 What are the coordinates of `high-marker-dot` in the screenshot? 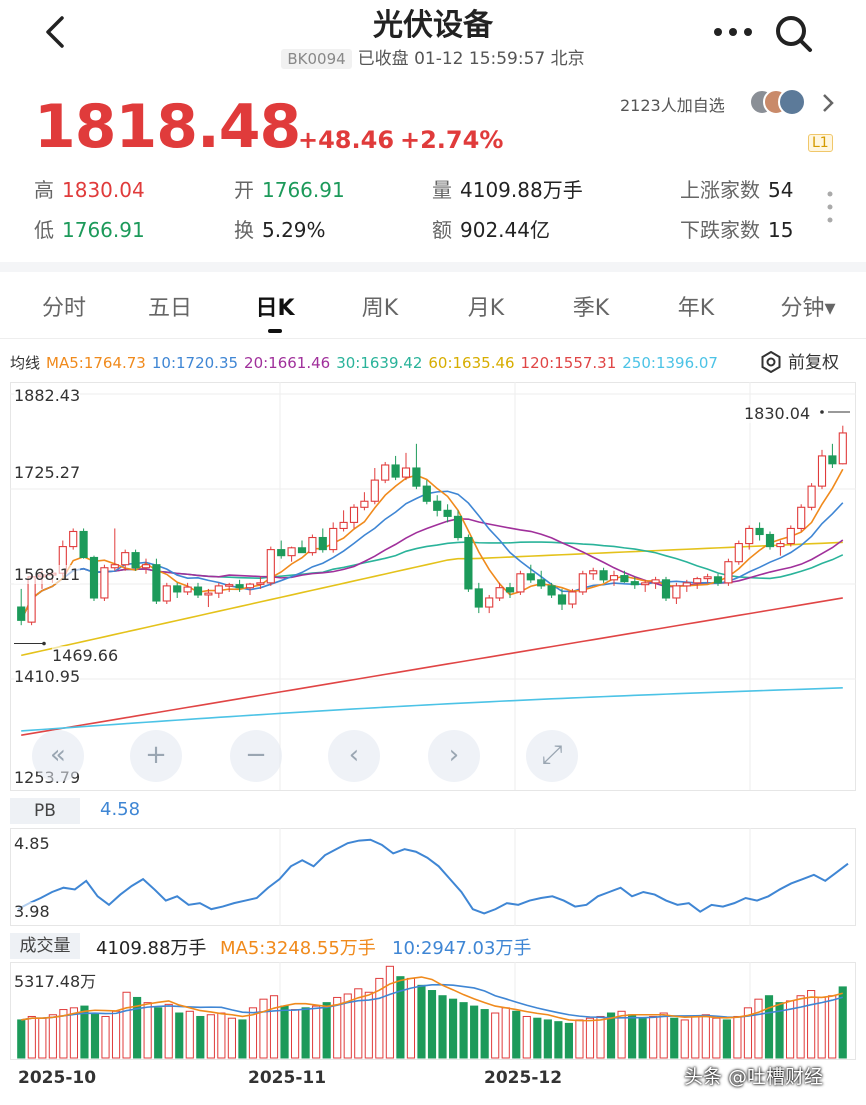 It's located at (822, 412).